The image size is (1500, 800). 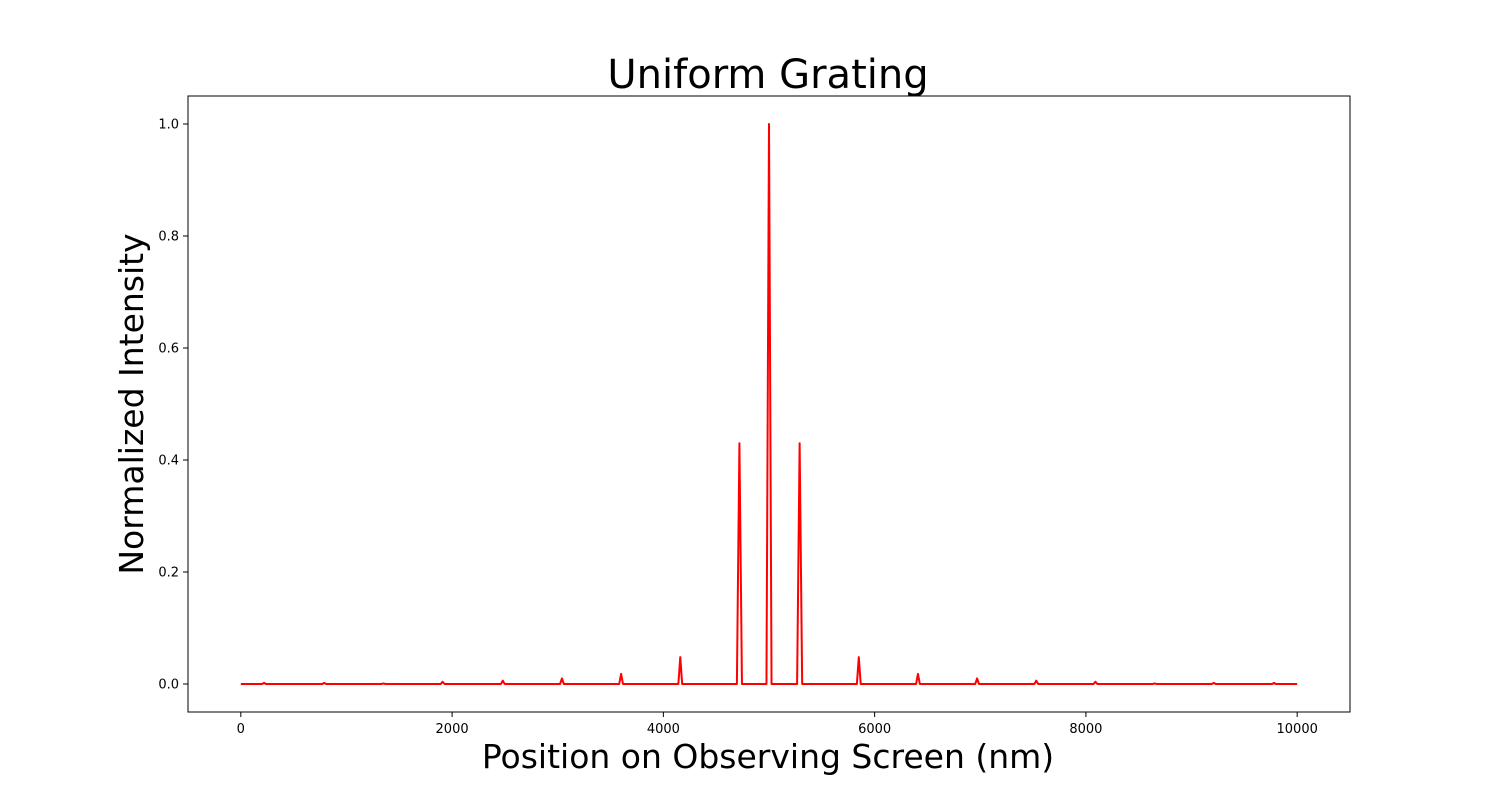 I want to click on x-tick-label: 8000, so click(x=1085, y=729).